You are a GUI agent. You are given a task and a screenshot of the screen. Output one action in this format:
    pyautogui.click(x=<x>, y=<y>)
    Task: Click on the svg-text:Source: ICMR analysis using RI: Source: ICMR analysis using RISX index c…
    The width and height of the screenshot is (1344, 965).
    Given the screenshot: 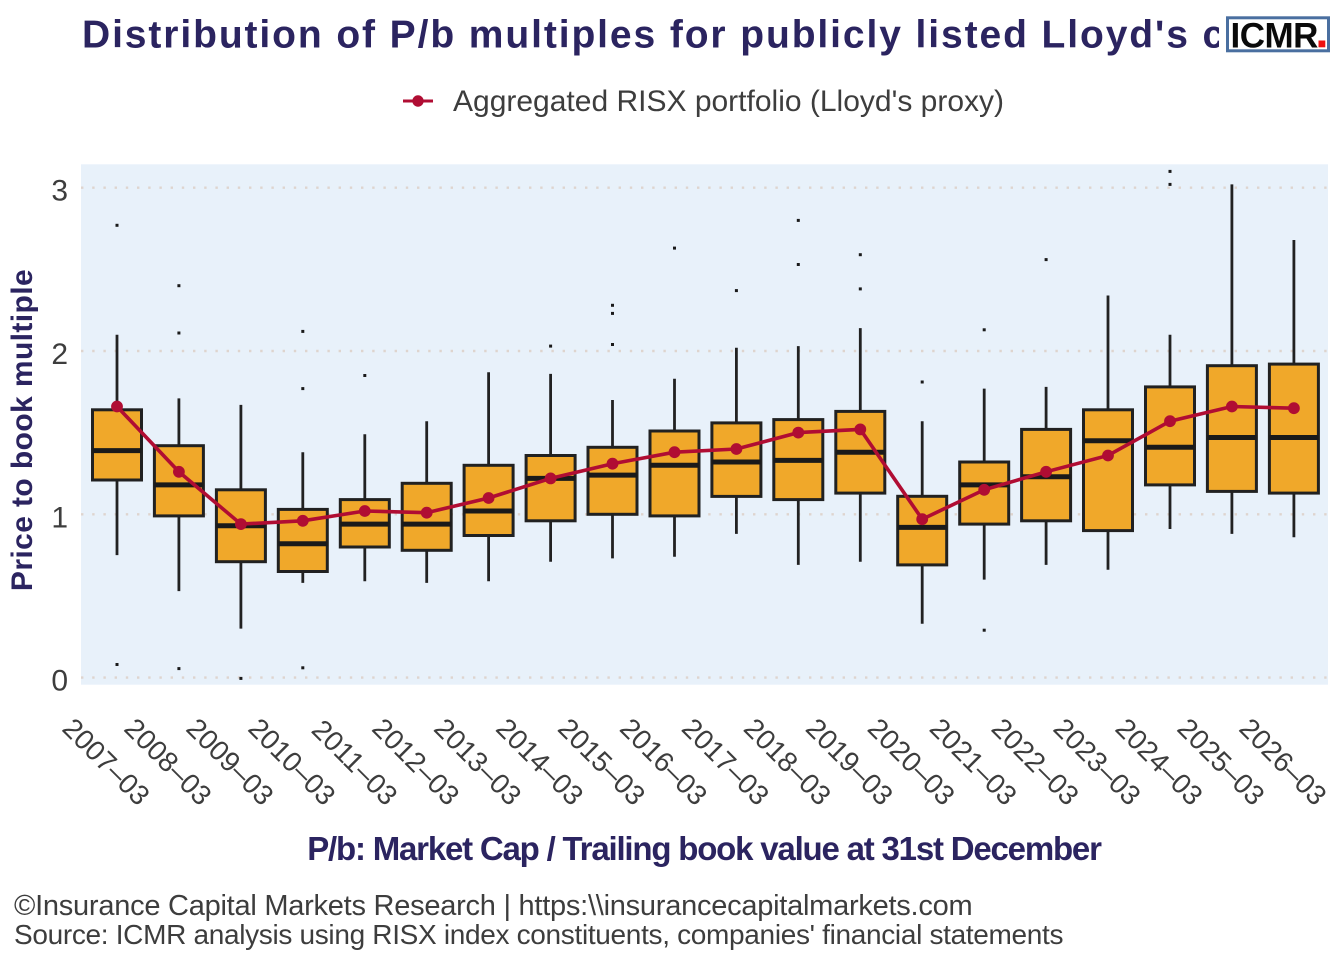 What is the action you would take?
    pyautogui.click(x=538, y=934)
    